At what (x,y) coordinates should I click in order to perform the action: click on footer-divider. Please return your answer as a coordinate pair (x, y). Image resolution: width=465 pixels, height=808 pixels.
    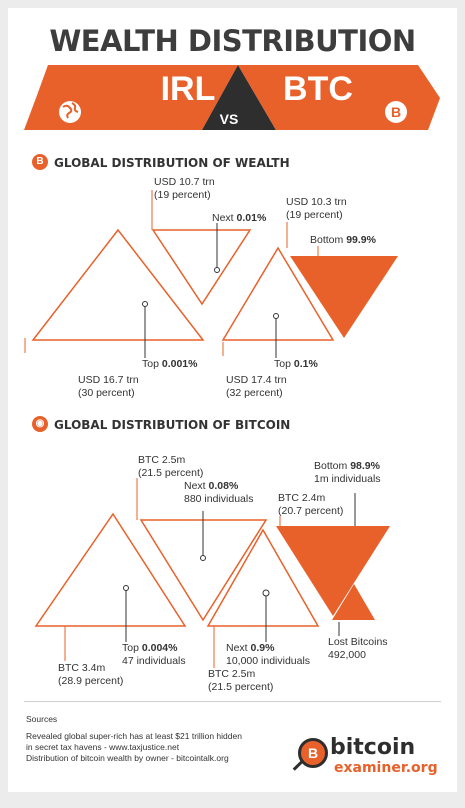
    Looking at the image, I should click on (232, 701).